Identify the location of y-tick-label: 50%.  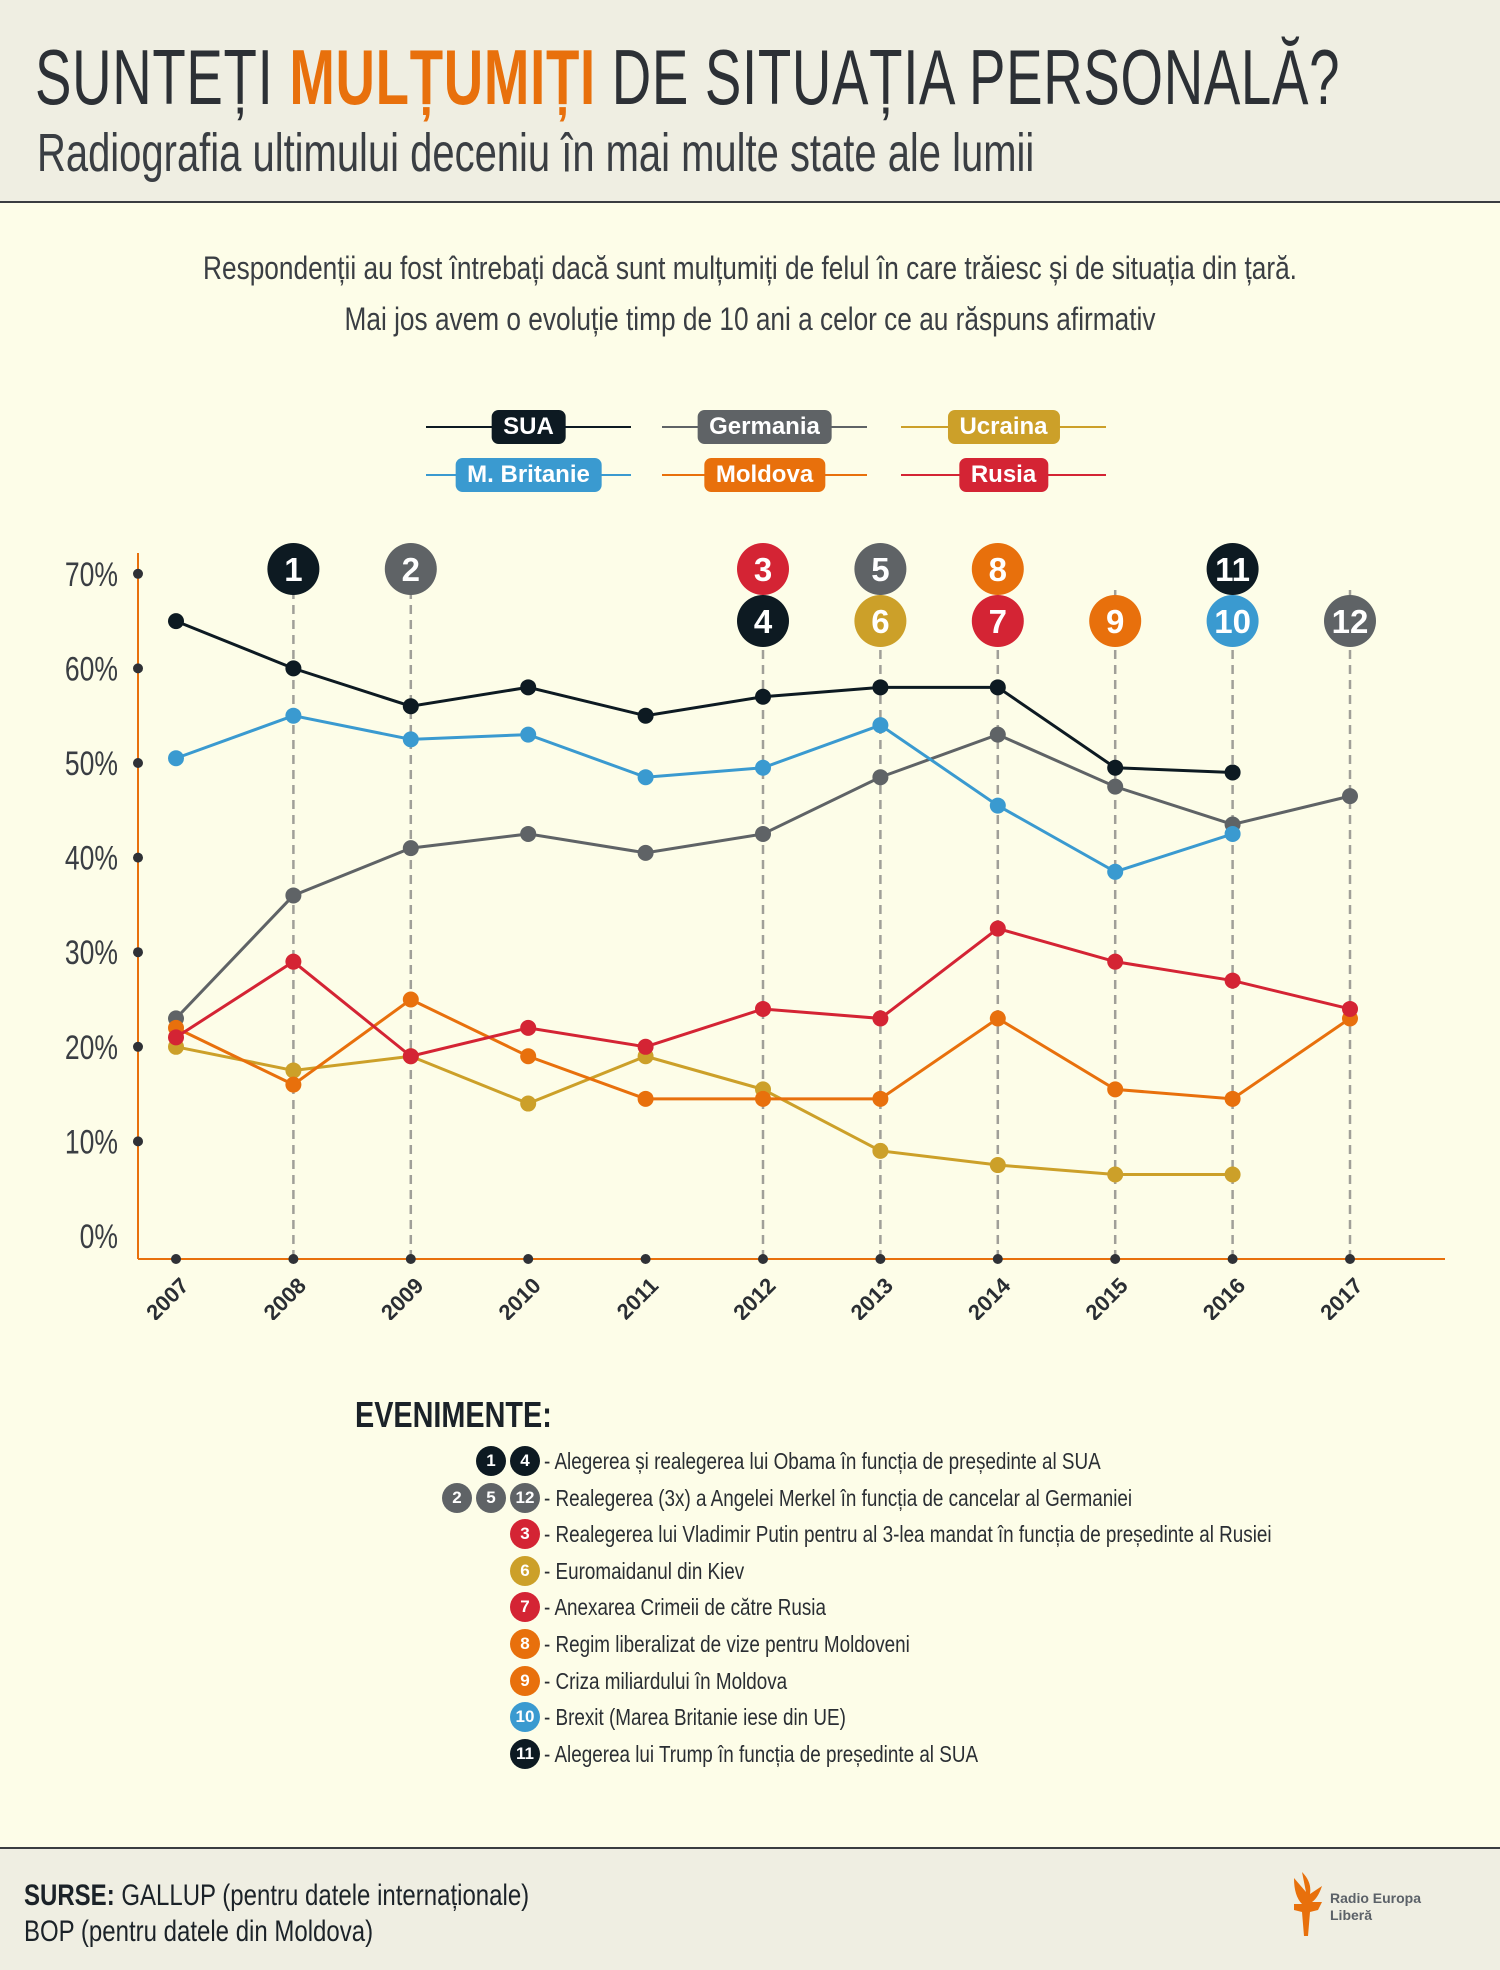
(91, 764).